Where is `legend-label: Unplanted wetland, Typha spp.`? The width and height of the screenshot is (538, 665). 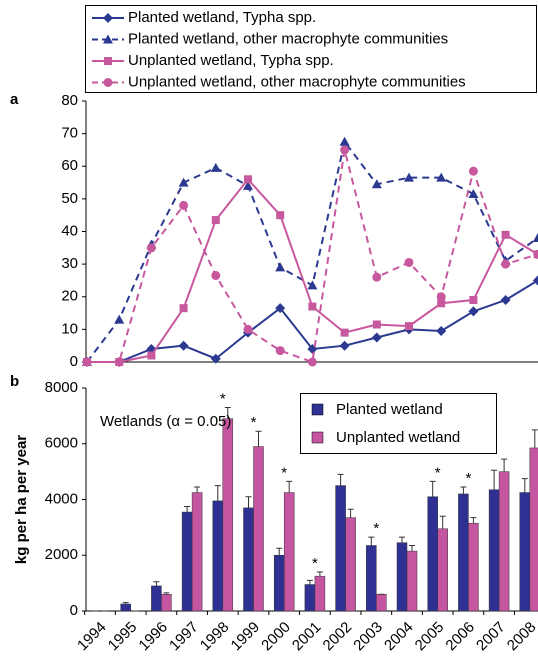 legend-label: Unplanted wetland, Typha spp. is located at coordinates (231, 60).